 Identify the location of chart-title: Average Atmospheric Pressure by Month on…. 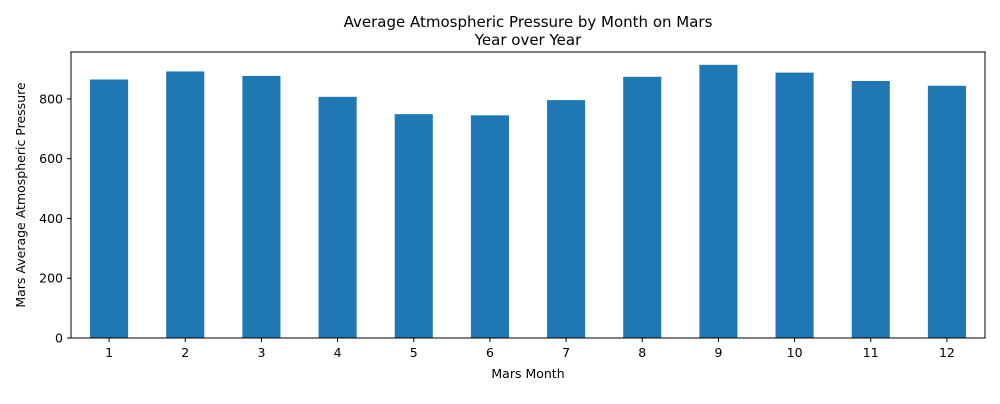
(528, 22).